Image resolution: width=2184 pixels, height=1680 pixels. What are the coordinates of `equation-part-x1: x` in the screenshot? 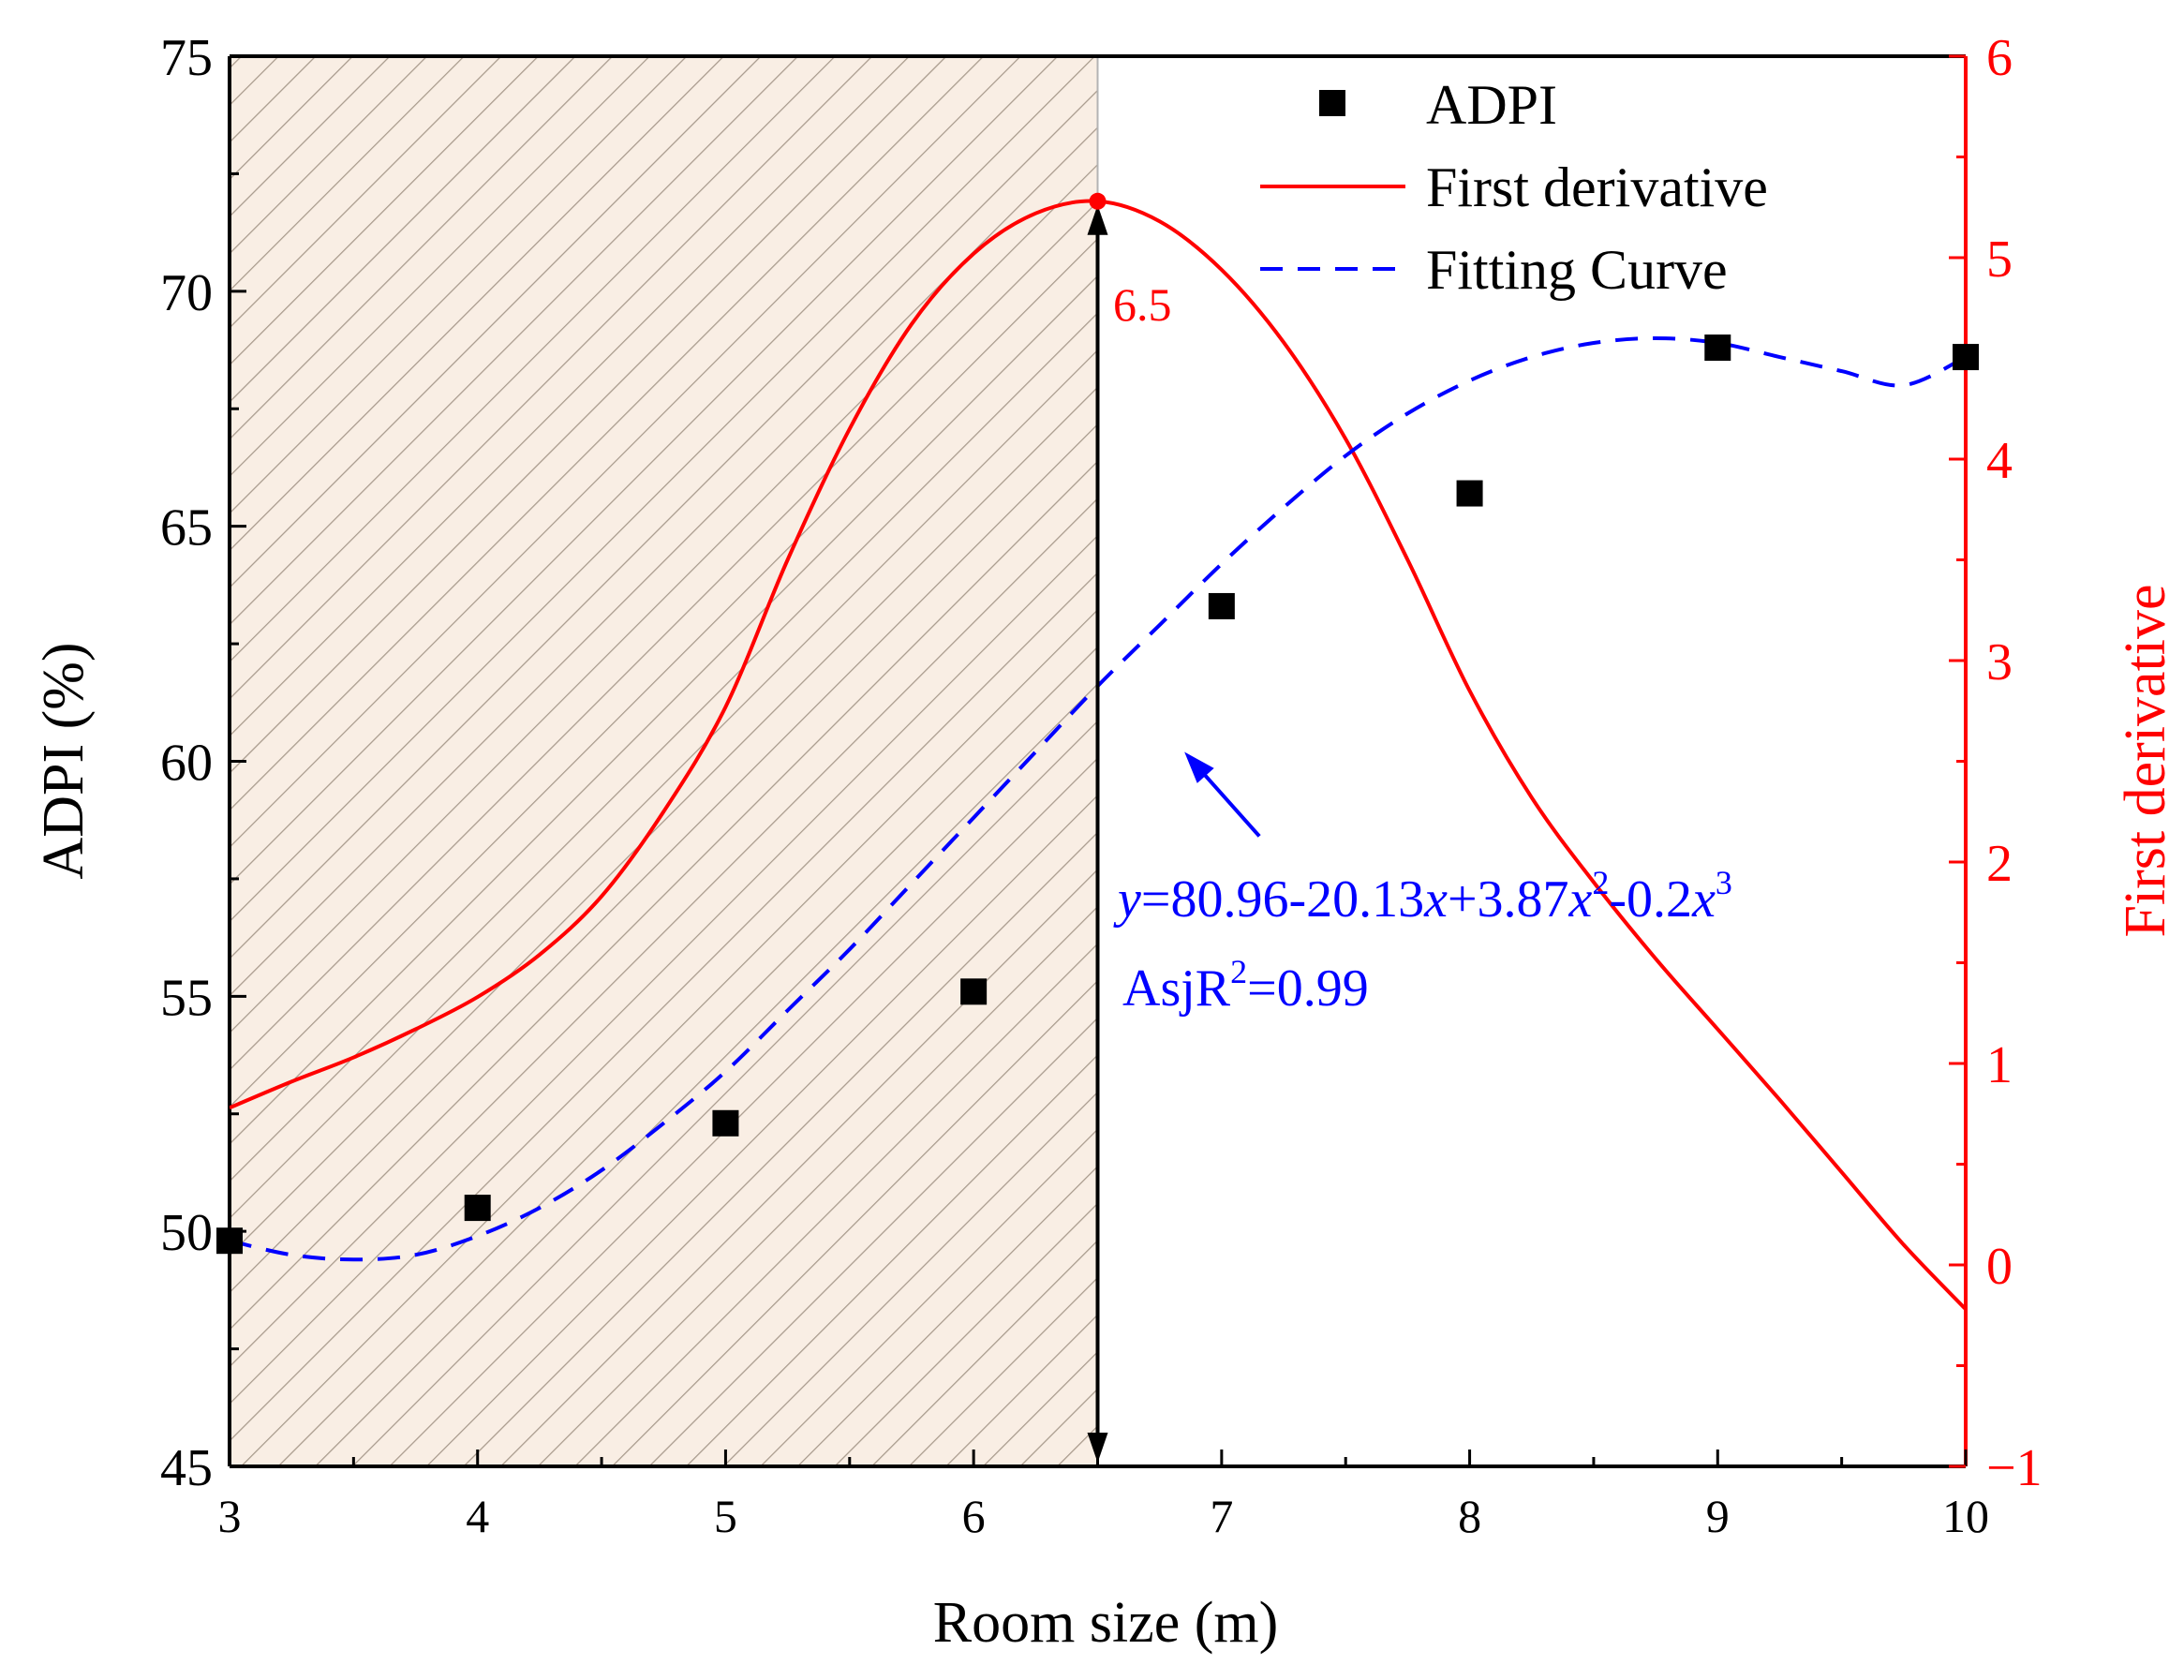 It's located at (1435, 899).